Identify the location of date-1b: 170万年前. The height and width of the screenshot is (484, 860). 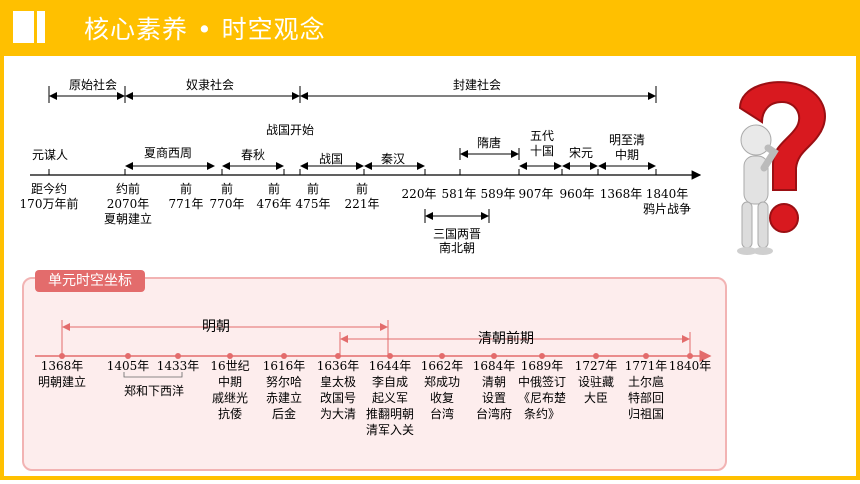
(49, 203).